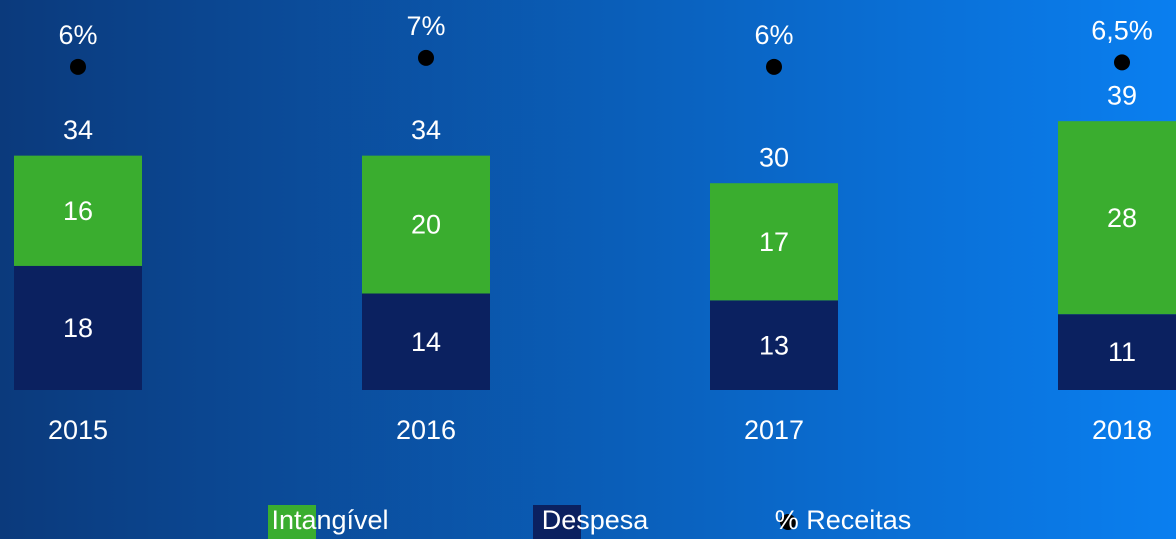  I want to click on segment-label: 20, so click(426, 225).